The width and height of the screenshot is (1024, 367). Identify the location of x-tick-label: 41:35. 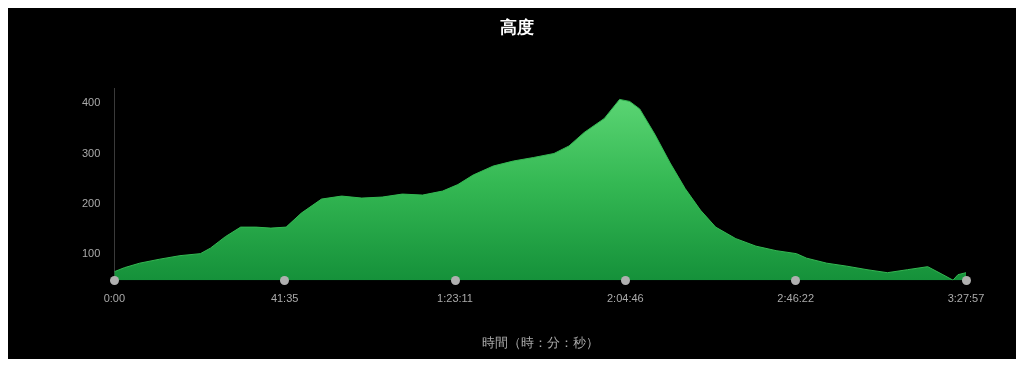
(284, 297).